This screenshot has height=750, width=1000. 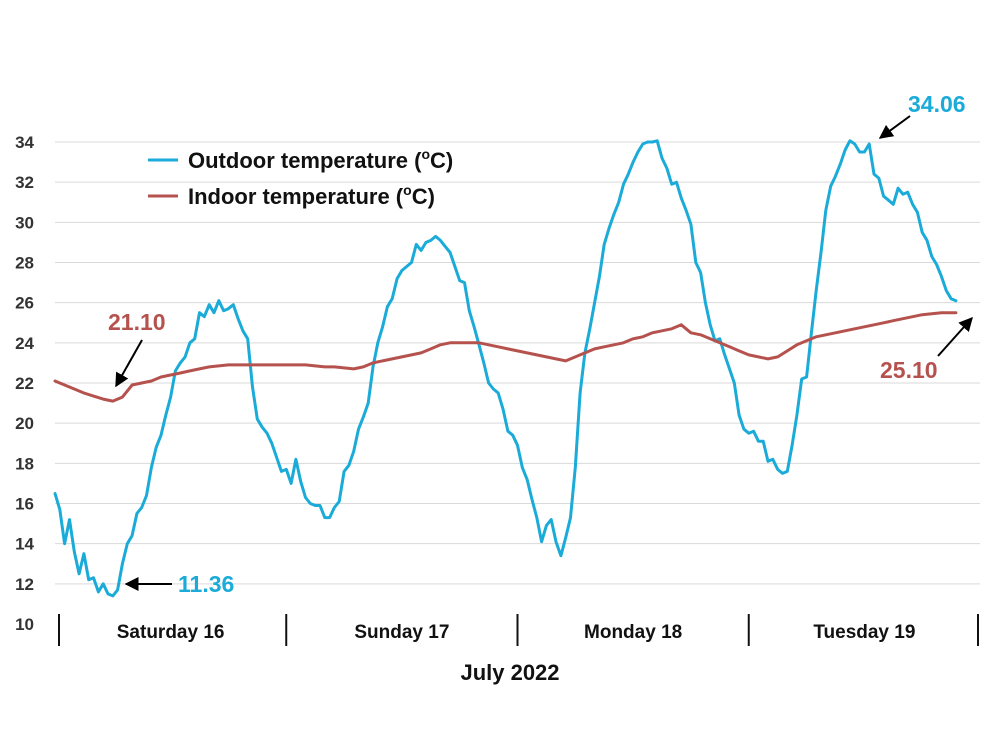 What do you see at coordinates (24, 222) in the screenshot?
I see `y-tick-label: 30` at bounding box center [24, 222].